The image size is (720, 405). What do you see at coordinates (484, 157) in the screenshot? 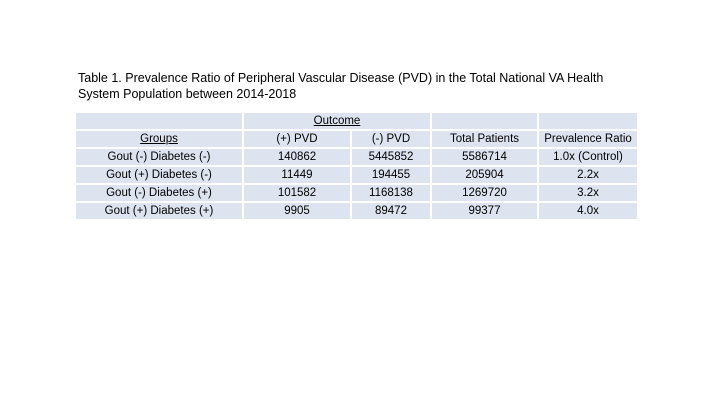
I see `cell-total: 5586714` at bounding box center [484, 157].